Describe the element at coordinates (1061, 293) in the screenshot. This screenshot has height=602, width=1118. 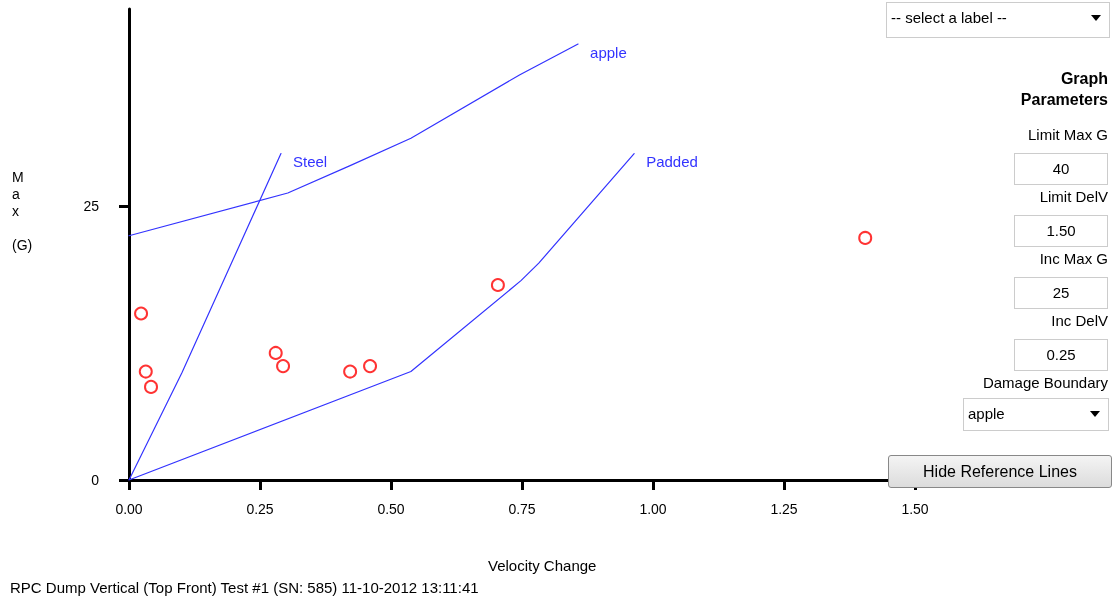
I see `text: 25` at that location.